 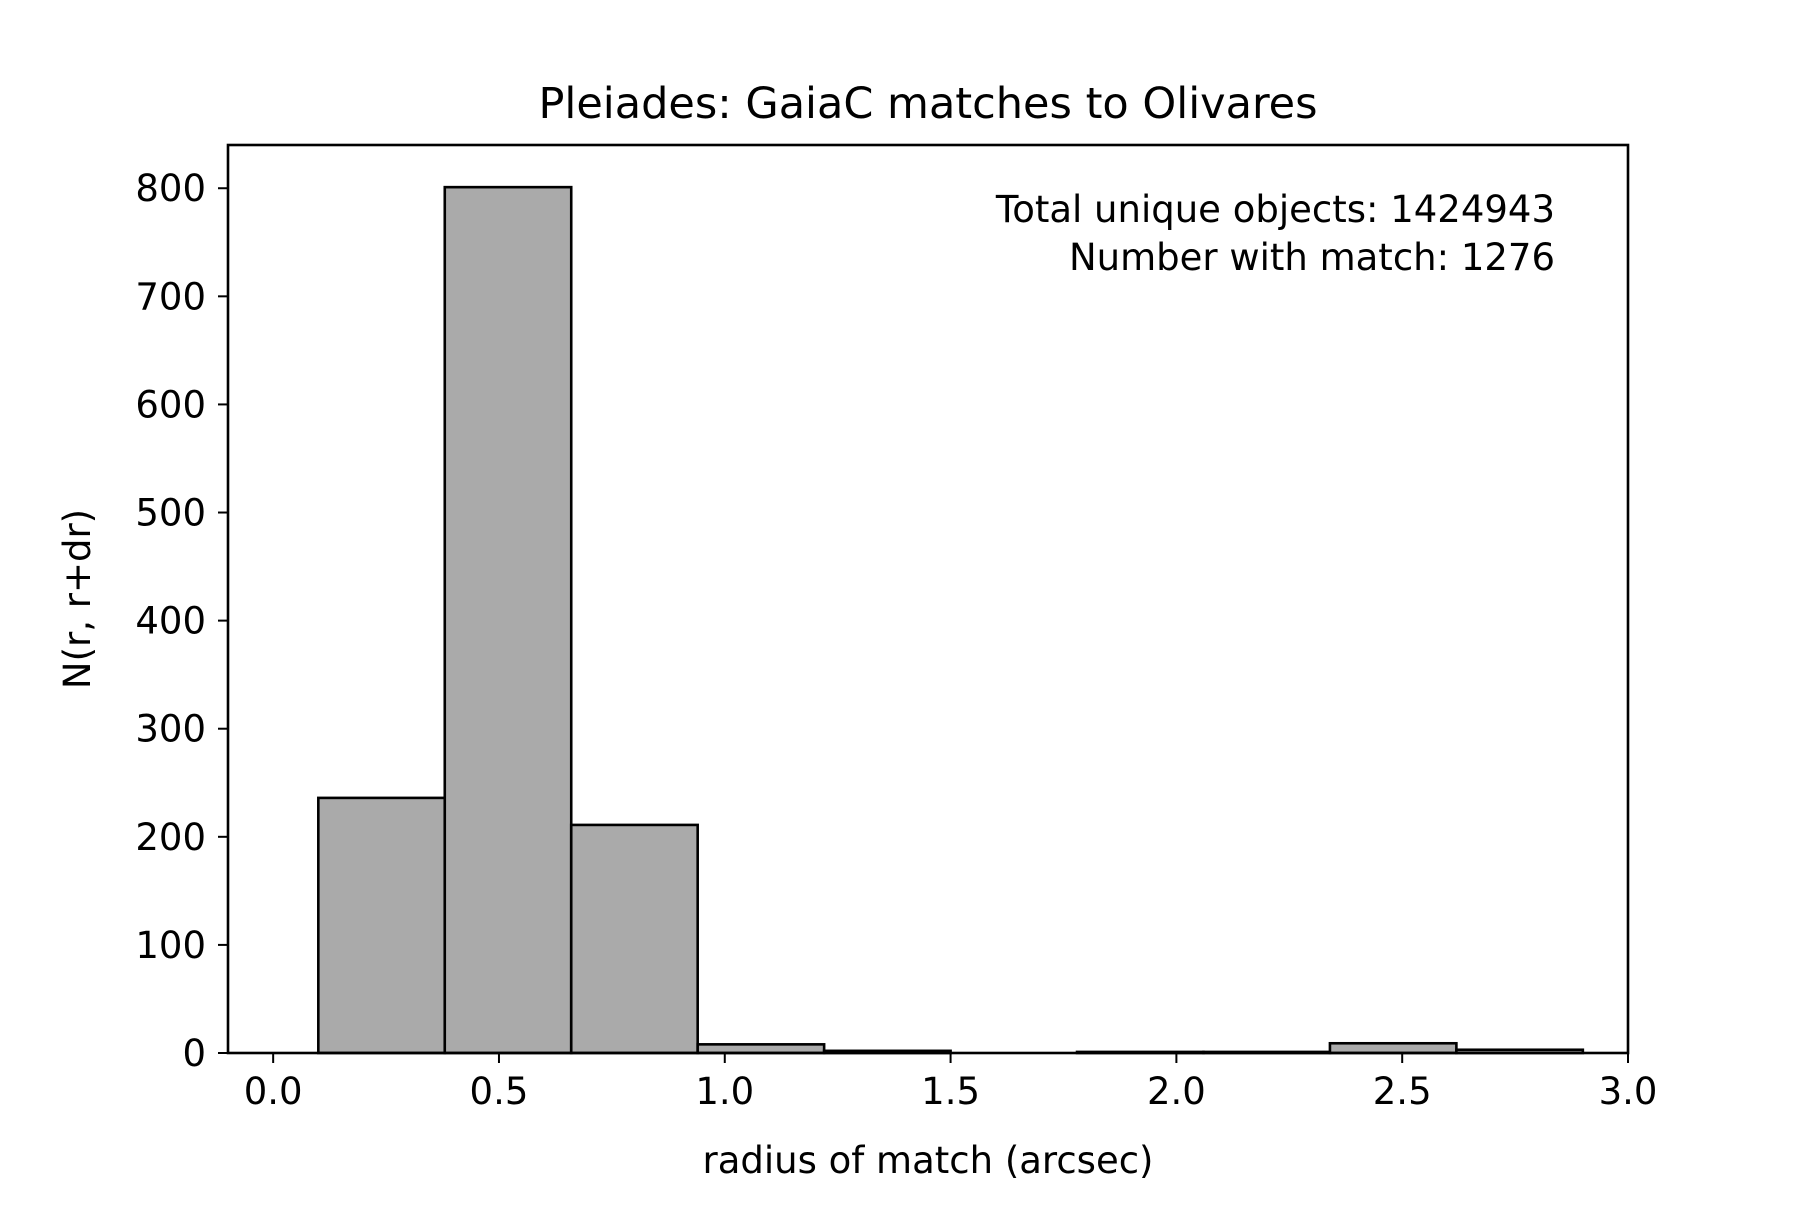 I want to click on y-tick-label: 400, so click(x=170, y=621).